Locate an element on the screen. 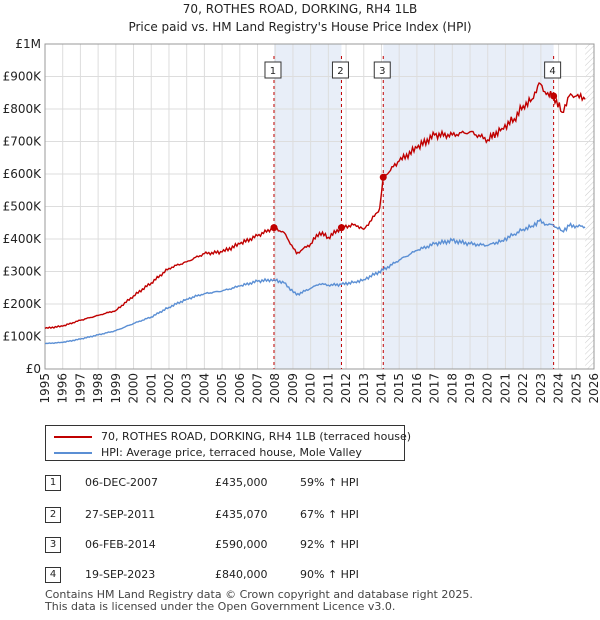 This screenshot has width=600, height=620. x-tick-label: 2016 is located at coordinates (417, 388).